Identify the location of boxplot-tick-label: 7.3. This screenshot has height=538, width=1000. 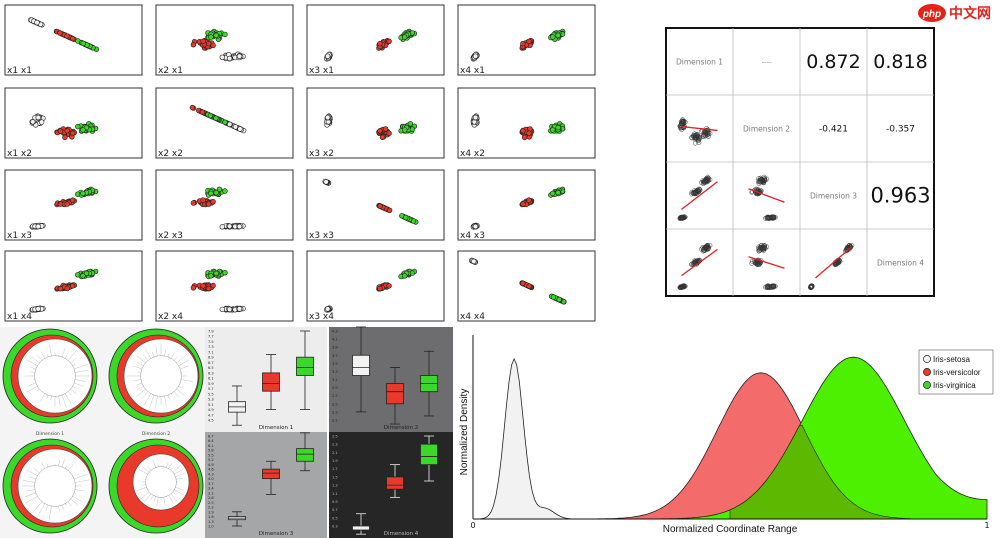
(211, 347).